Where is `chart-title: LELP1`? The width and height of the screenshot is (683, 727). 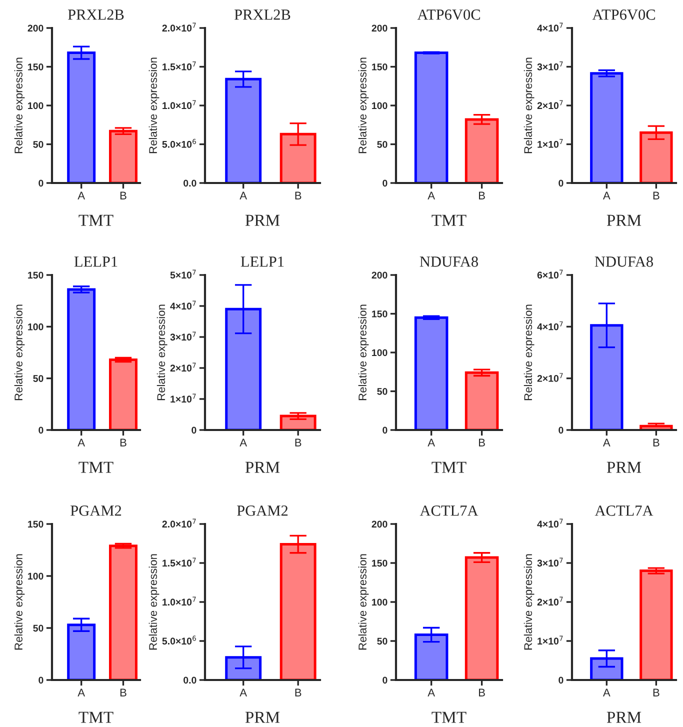 chart-title: LELP1 is located at coordinates (262, 261).